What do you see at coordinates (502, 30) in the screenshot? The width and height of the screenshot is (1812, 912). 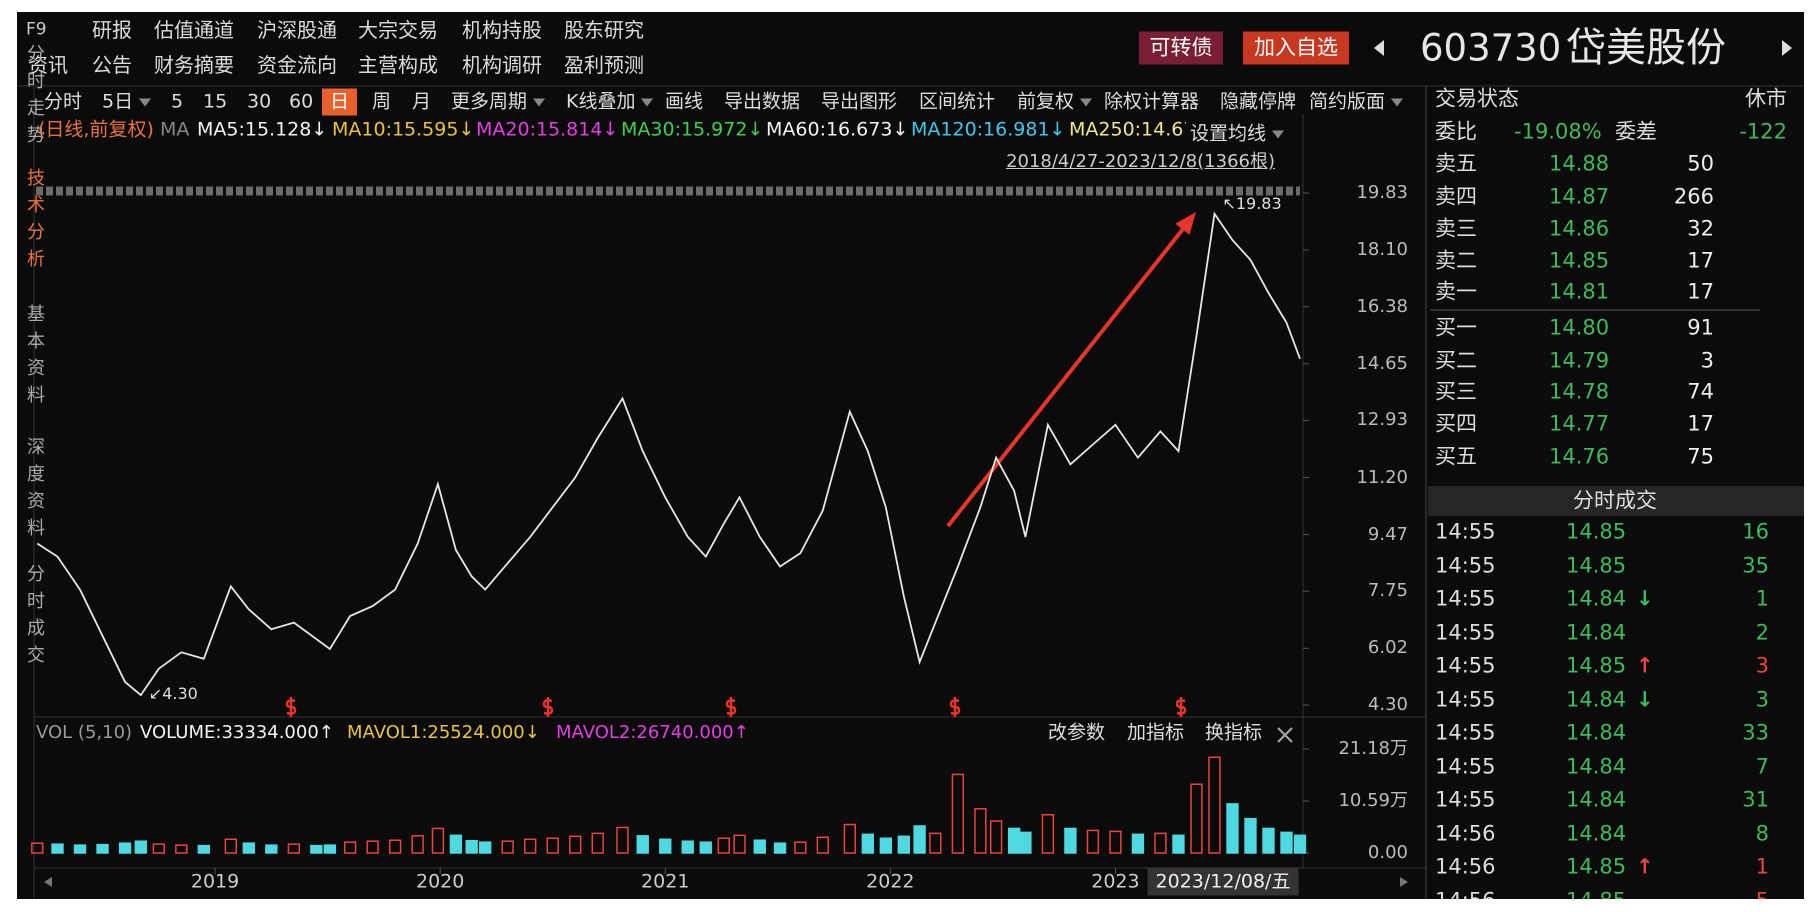 I see `menu-item: 机构持股` at bounding box center [502, 30].